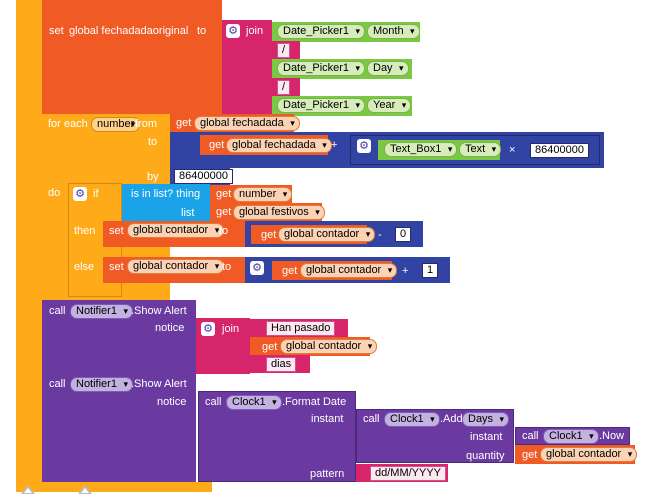  I want to click on property-dropdown: Month, so click(393, 31).